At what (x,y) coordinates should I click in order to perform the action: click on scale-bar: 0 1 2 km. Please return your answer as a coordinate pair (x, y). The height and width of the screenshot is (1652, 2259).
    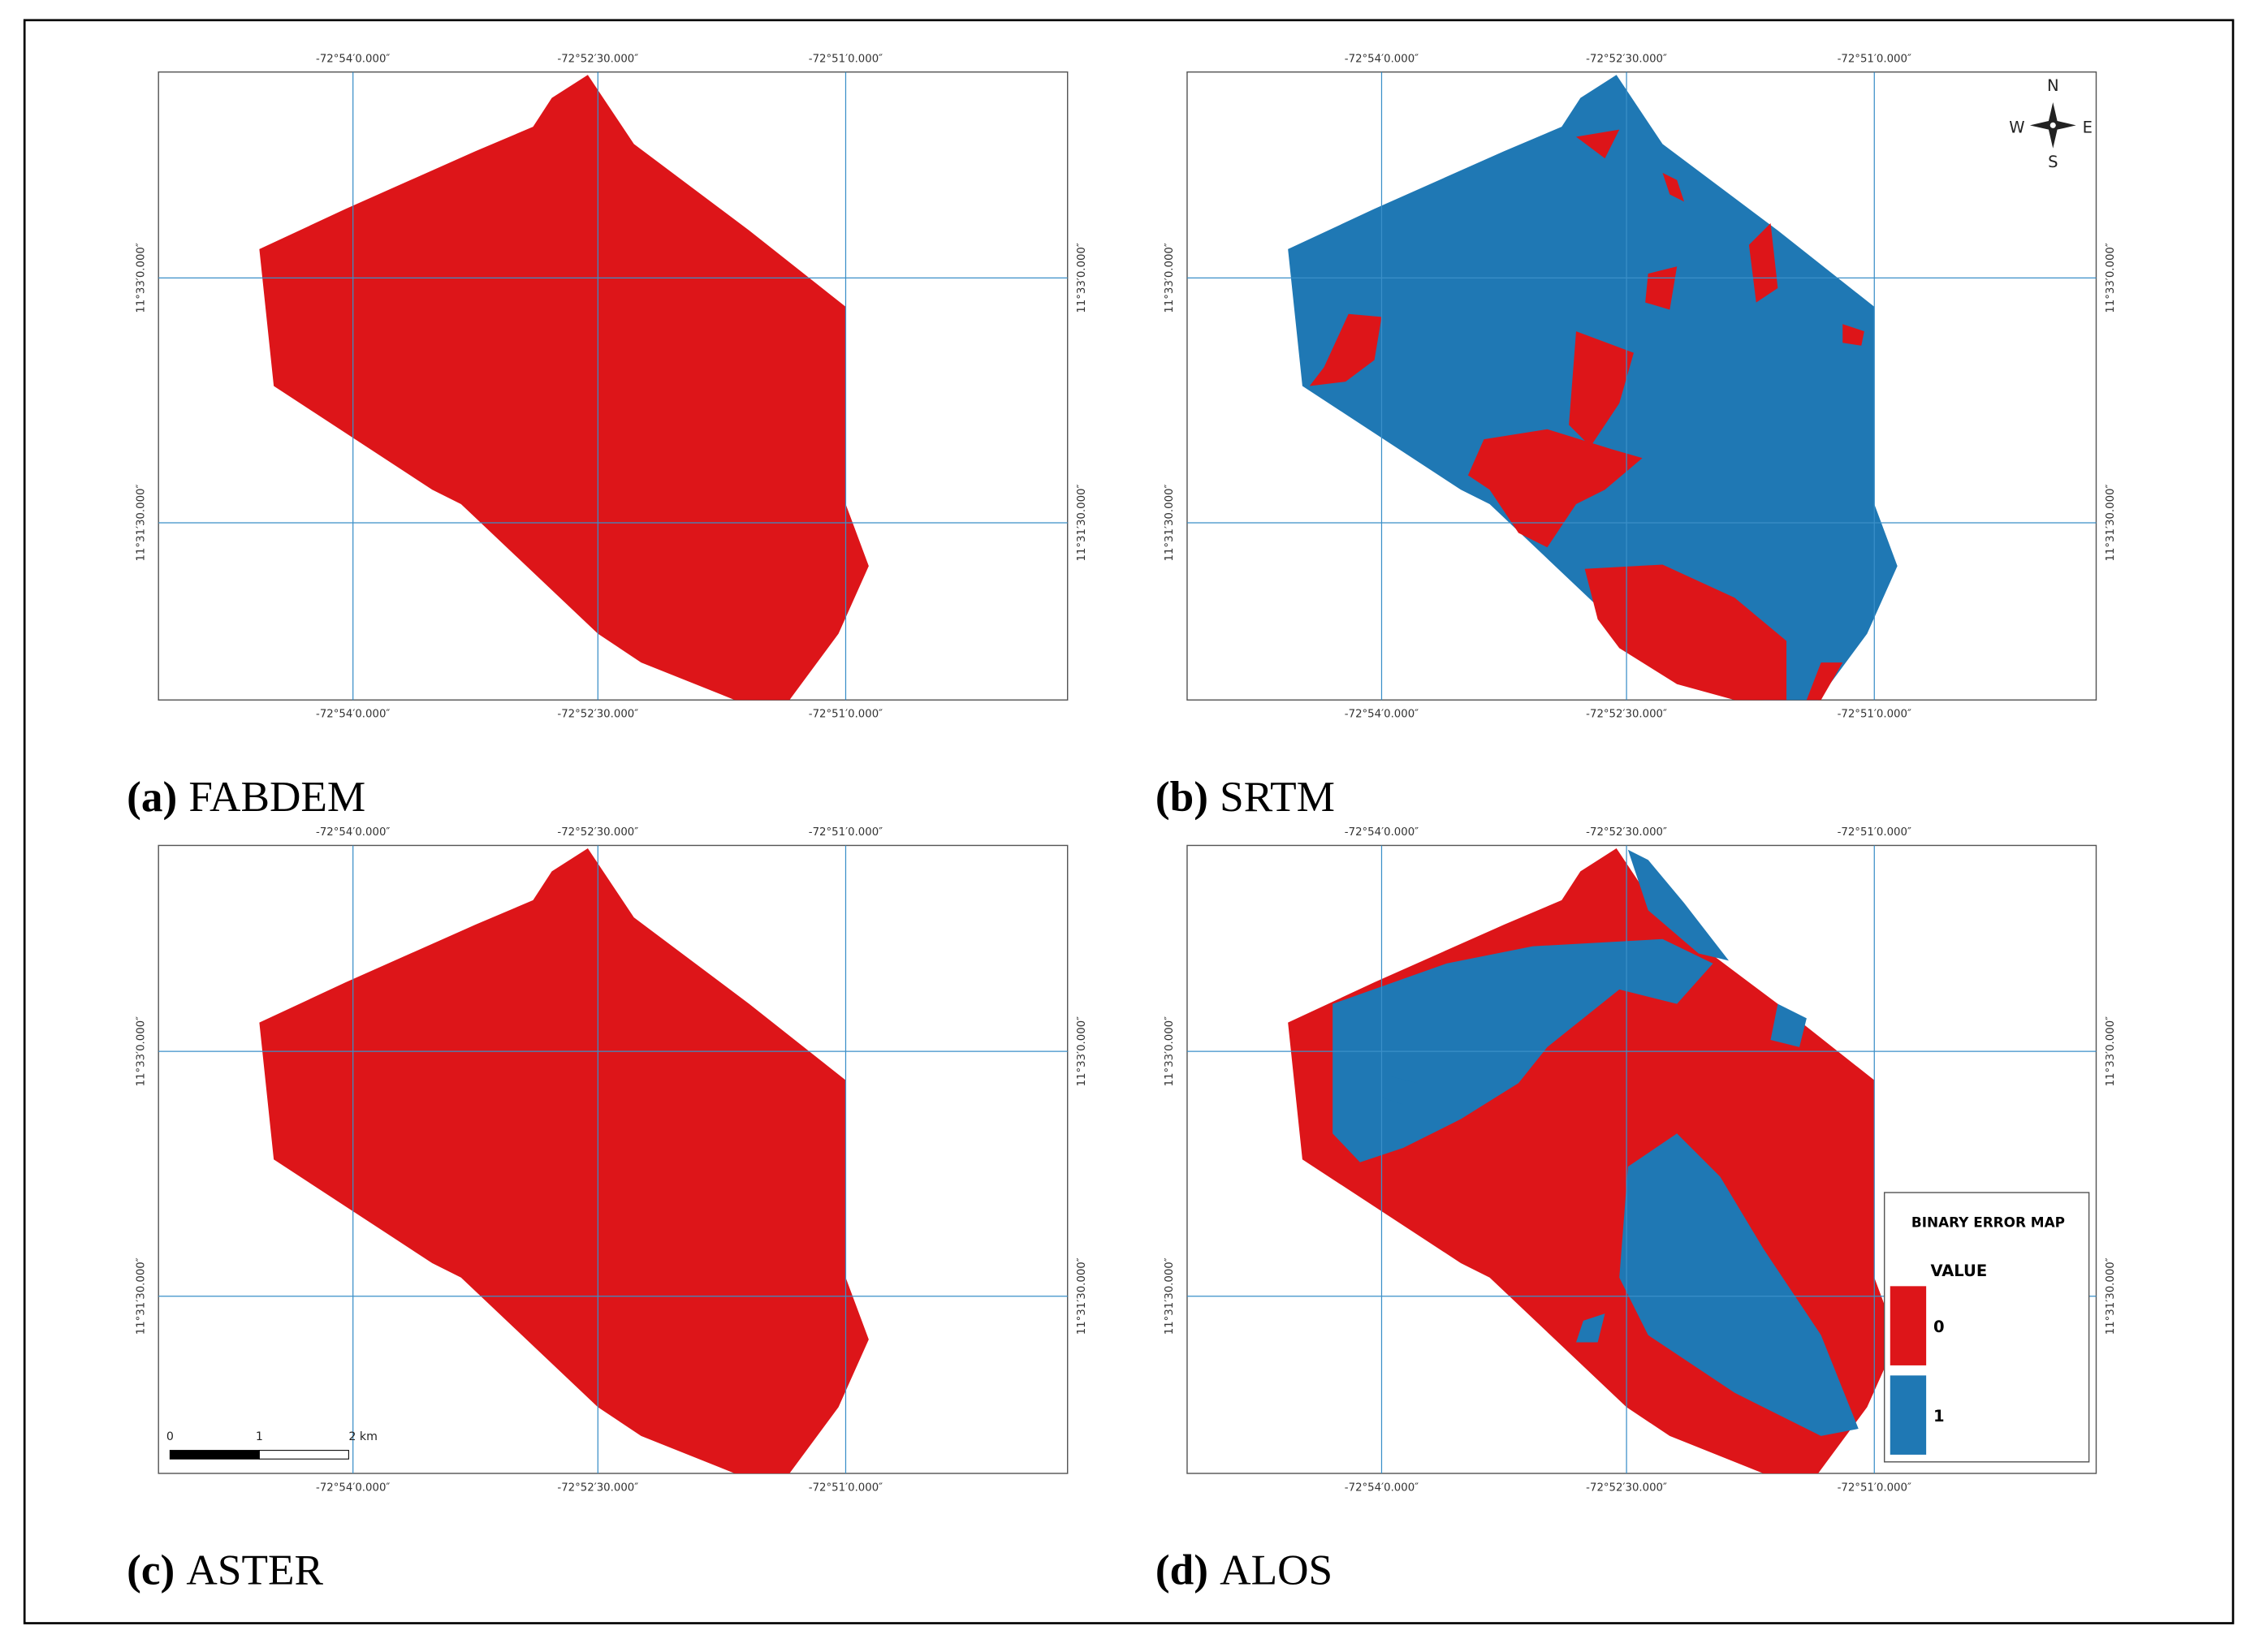
    Looking at the image, I should click on (272, 1445).